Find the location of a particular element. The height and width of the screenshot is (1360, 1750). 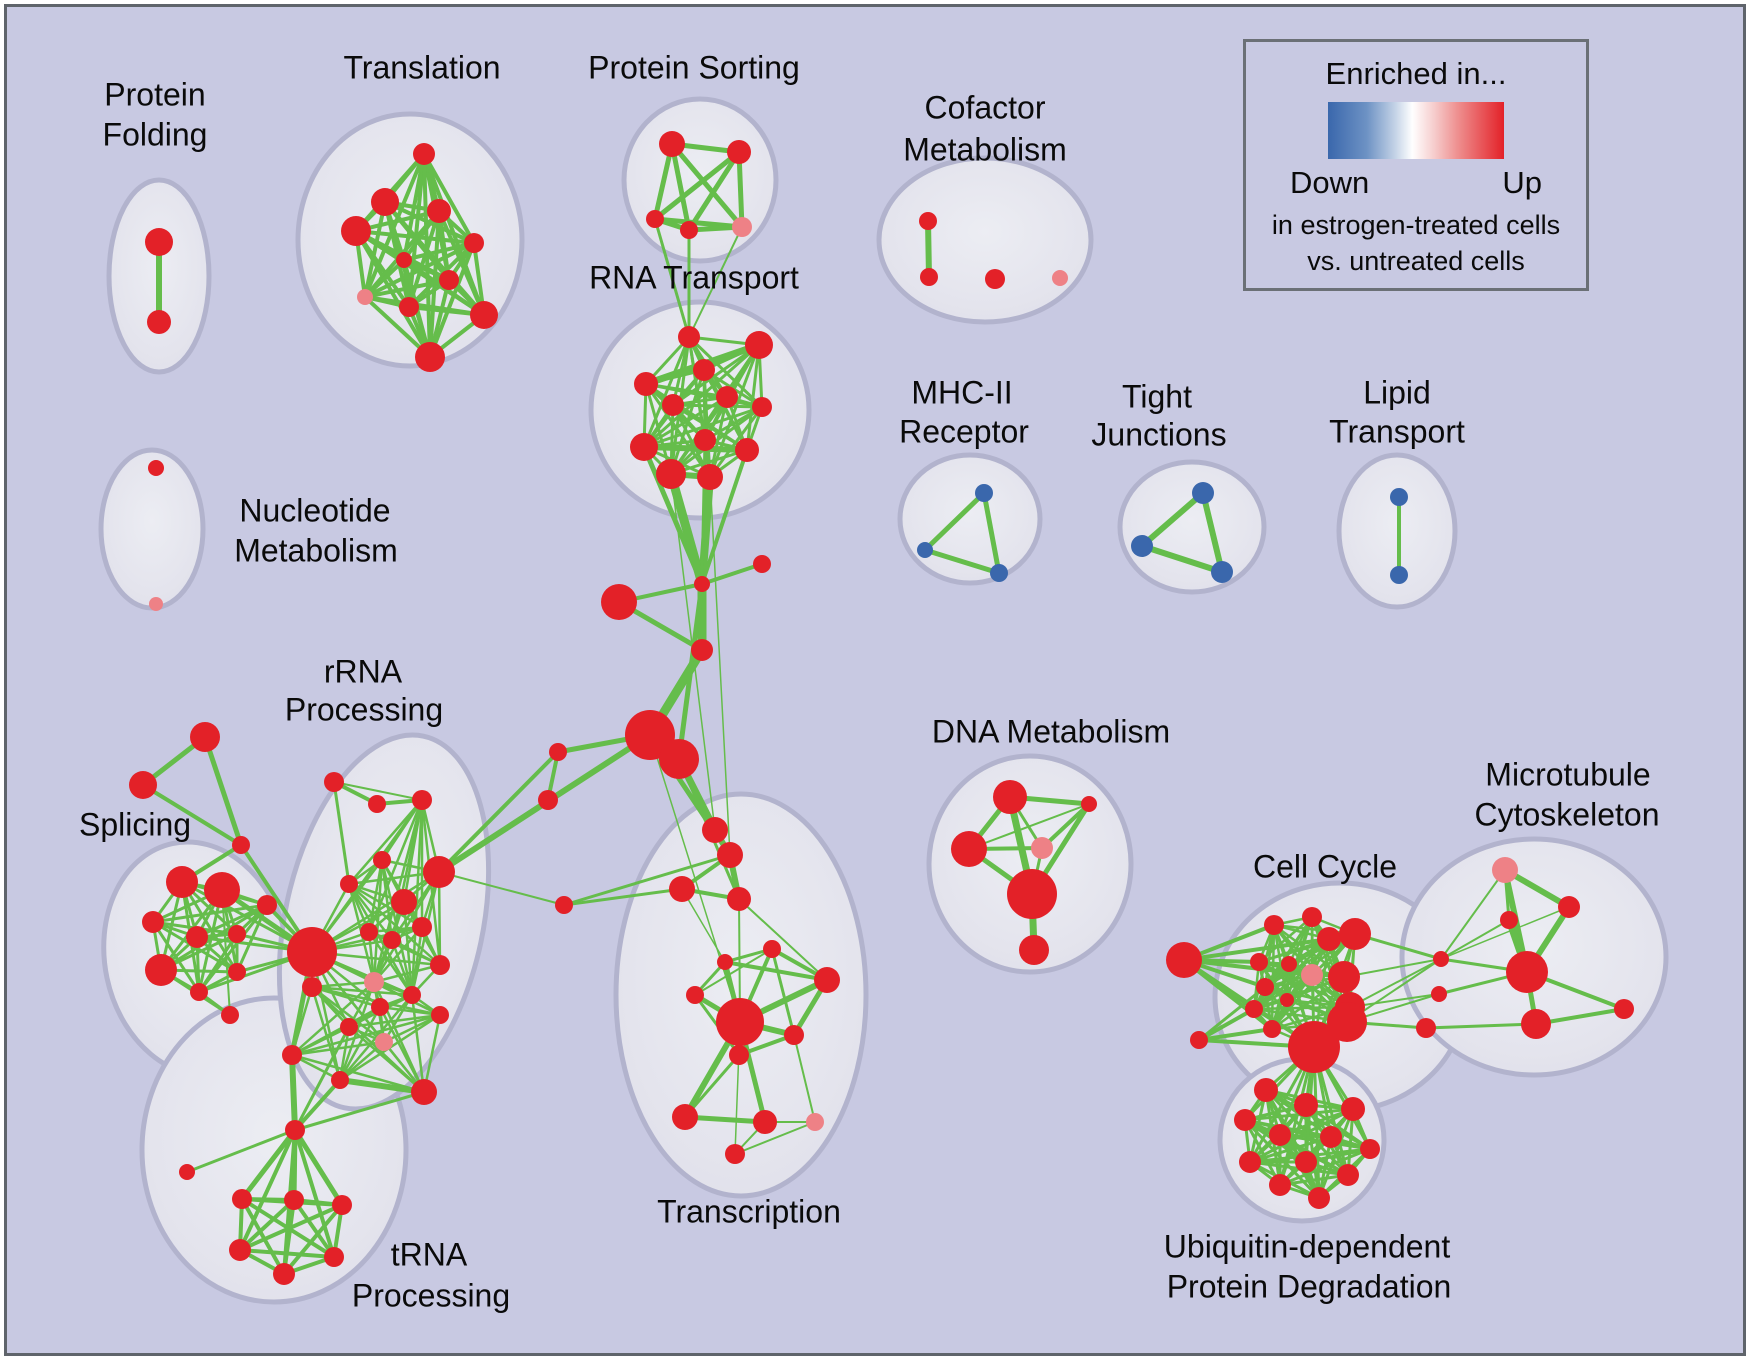

node-RT9 is located at coordinates (644, 447).